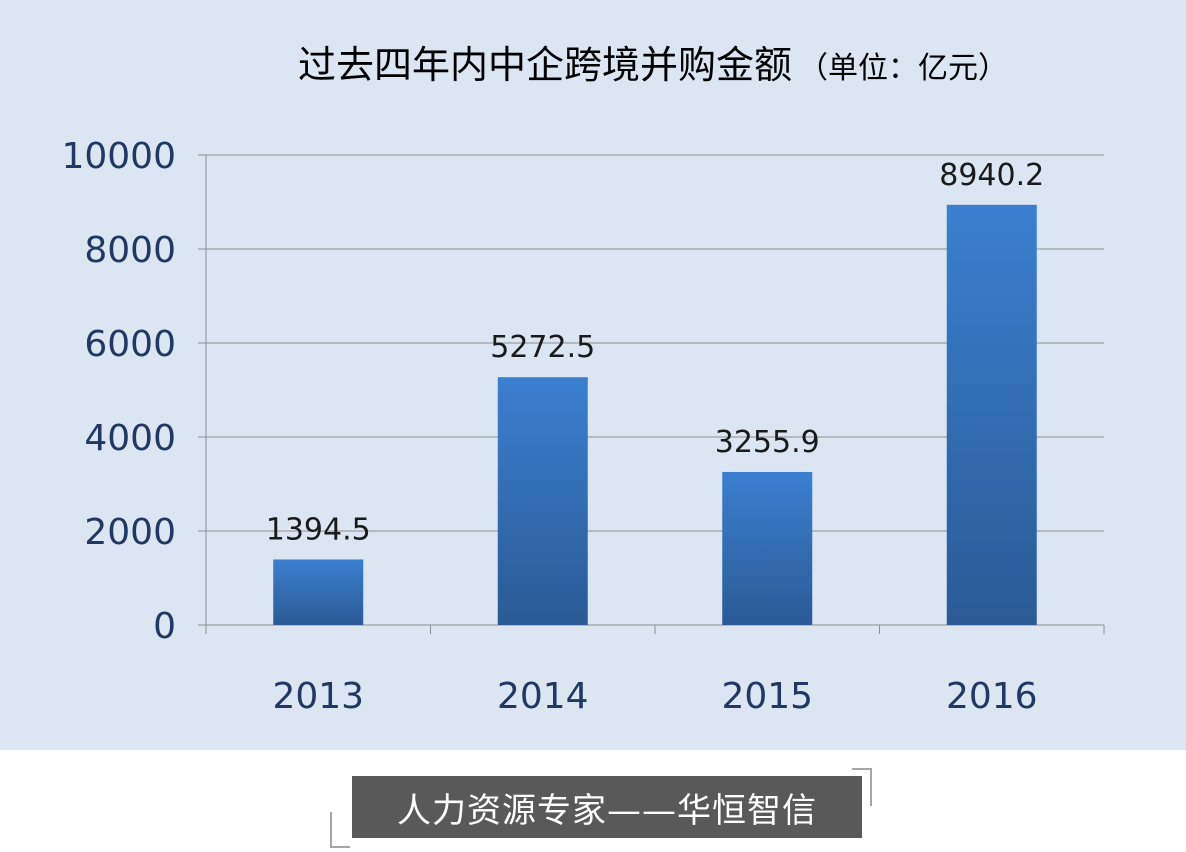  Describe the element at coordinates (543, 696) in the screenshot. I see `x-tick-label-2014: 2014` at that location.